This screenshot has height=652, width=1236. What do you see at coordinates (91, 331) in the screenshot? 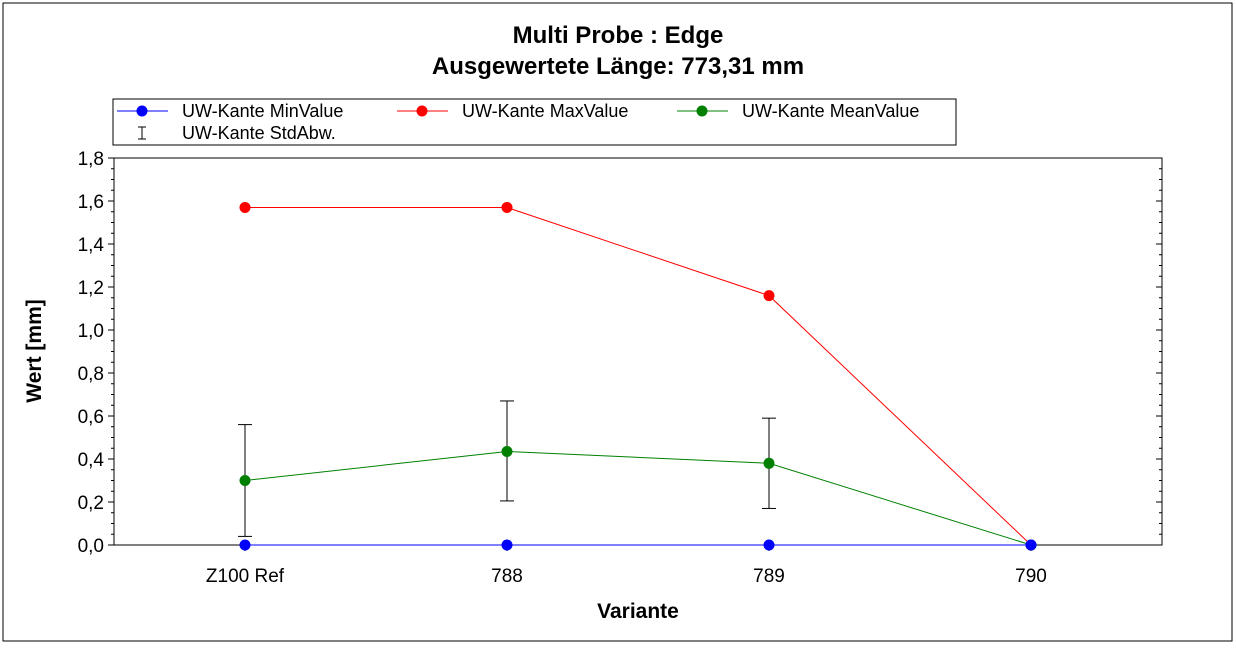
I see `y-tick-label: 1,0` at bounding box center [91, 331].